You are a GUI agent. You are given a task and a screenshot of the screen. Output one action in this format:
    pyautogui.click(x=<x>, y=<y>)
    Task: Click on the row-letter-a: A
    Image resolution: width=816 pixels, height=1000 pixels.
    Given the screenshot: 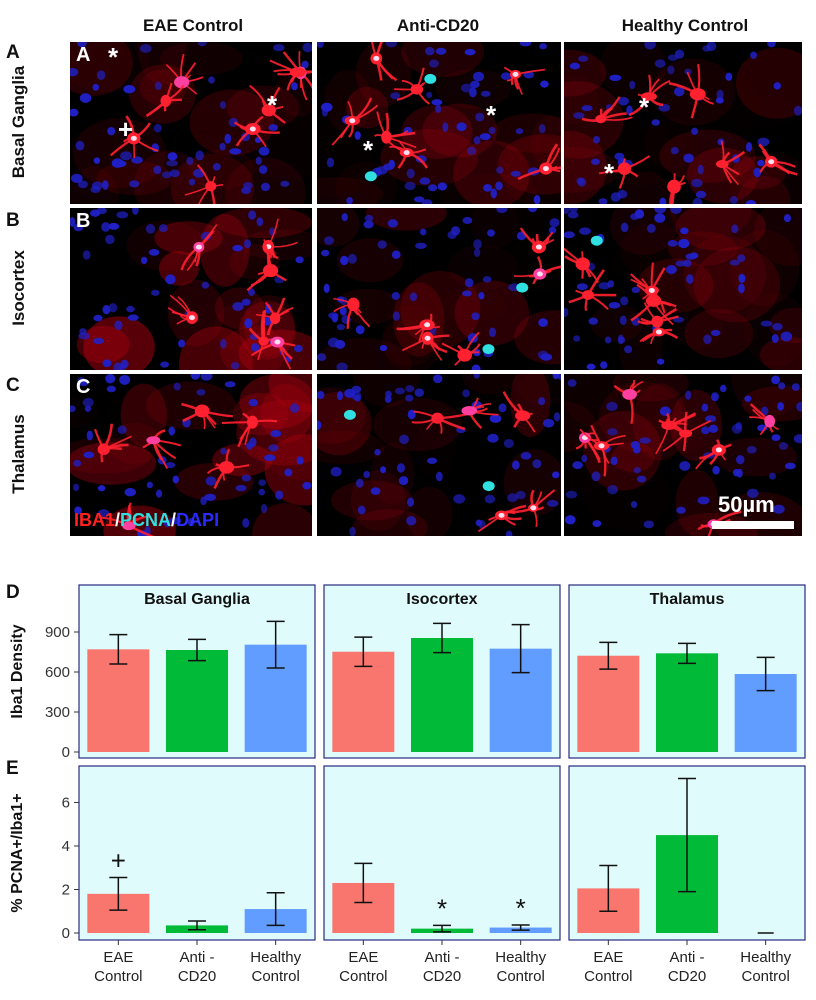 What is the action you would take?
    pyautogui.click(x=13, y=52)
    